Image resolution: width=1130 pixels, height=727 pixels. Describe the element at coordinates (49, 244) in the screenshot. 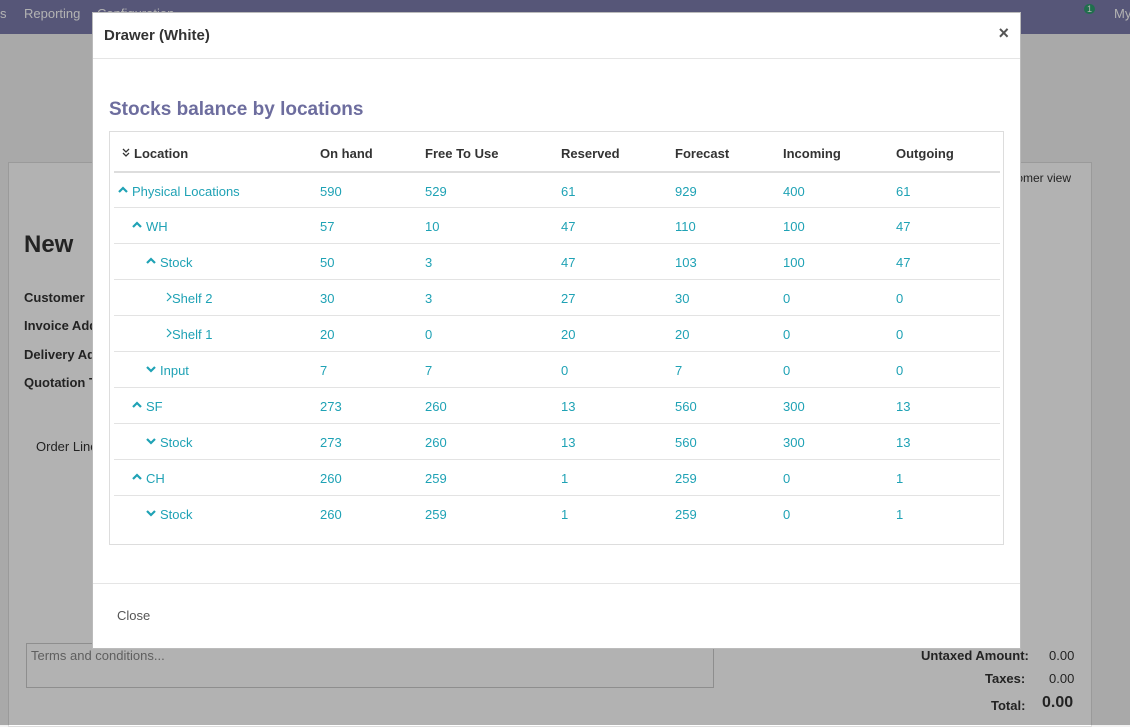

I see `form-title: New` at that location.